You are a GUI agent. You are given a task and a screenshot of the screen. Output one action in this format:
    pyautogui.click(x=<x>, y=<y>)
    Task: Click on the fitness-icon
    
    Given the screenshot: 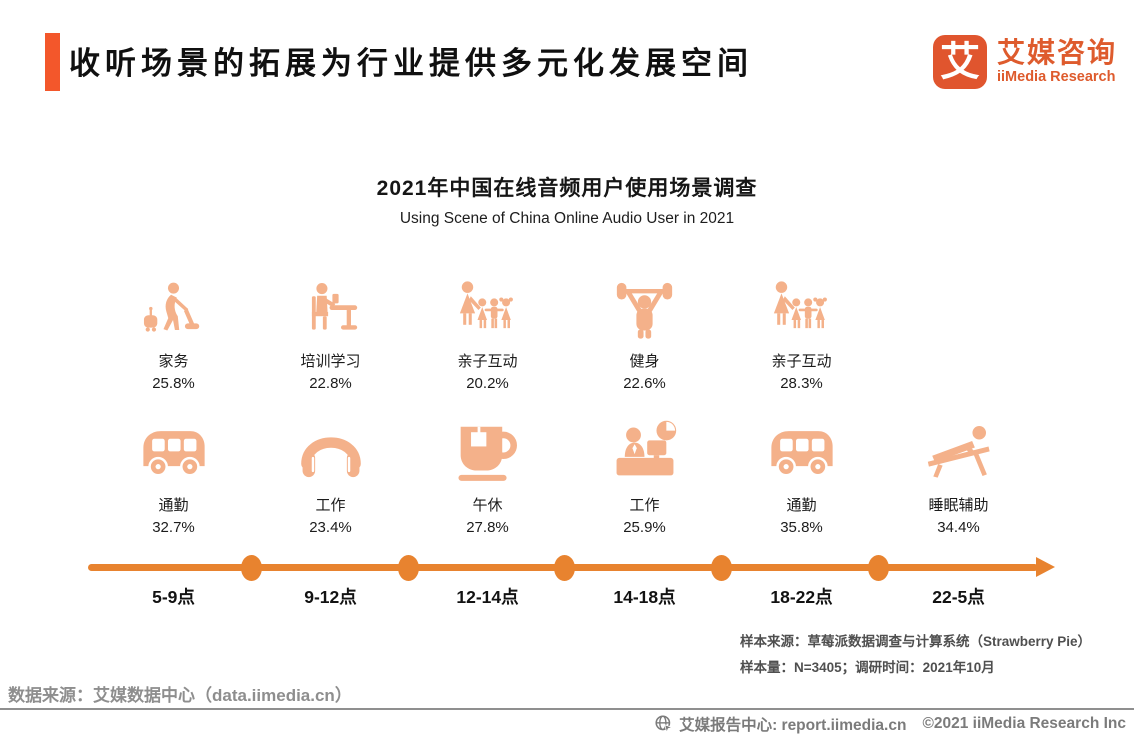 What is the action you would take?
    pyautogui.click(x=644, y=310)
    